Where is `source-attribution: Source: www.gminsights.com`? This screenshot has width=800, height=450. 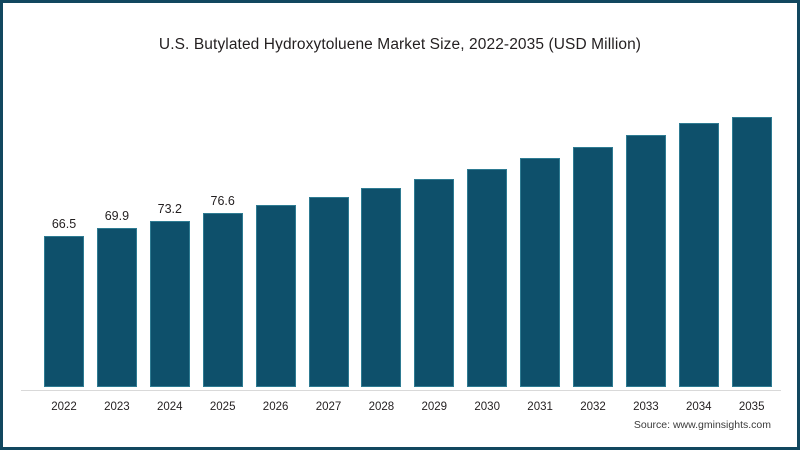 source-attribution: Source: www.gminsights.com is located at coordinates (702, 425).